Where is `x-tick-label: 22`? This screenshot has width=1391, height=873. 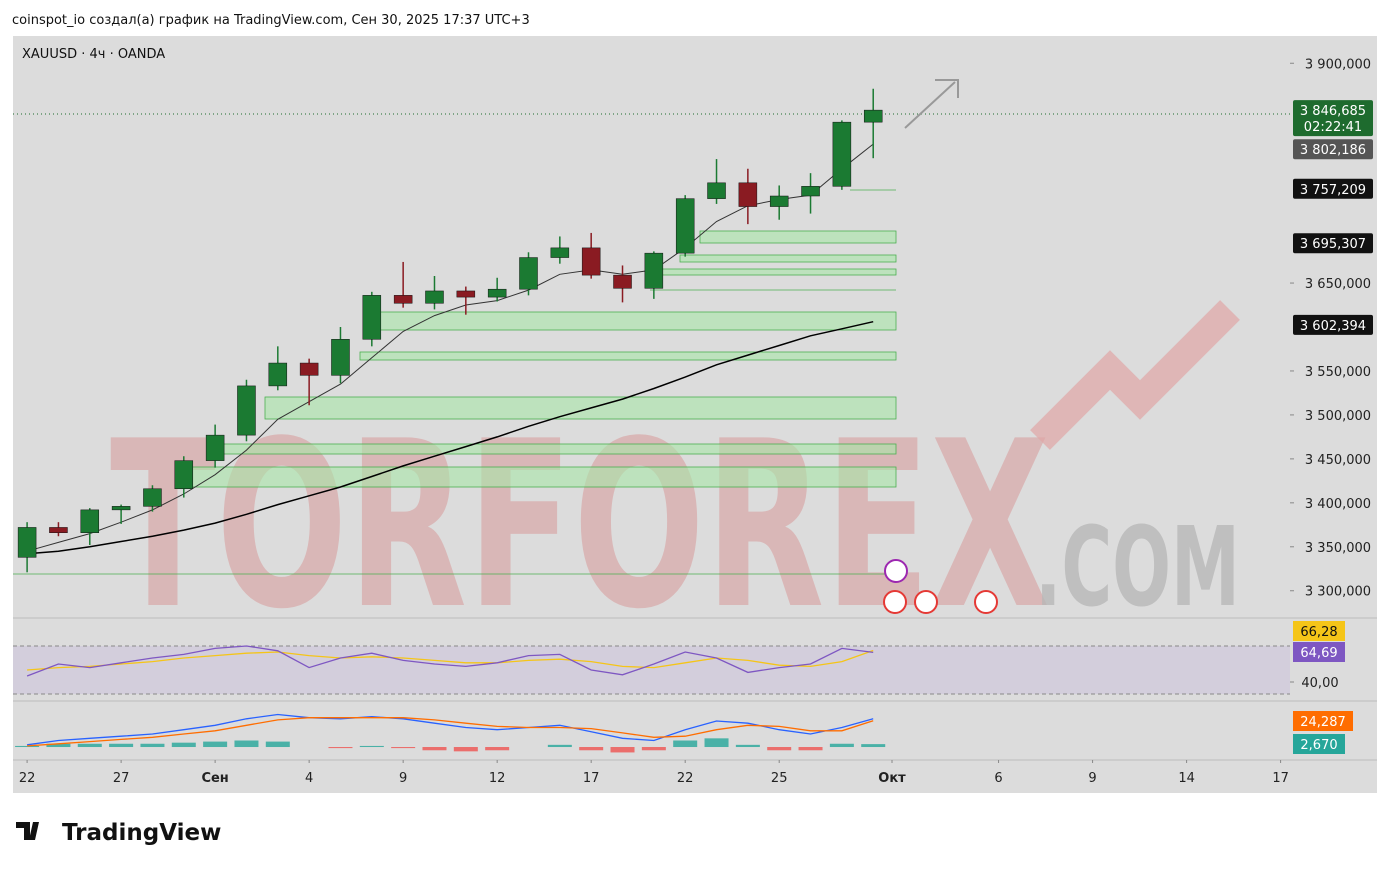
x-tick-label: 22 is located at coordinates (27, 778).